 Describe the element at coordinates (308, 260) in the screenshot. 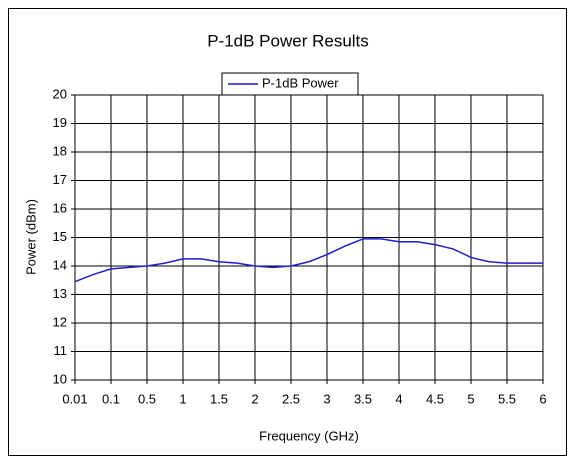

I see `data-line` at that location.